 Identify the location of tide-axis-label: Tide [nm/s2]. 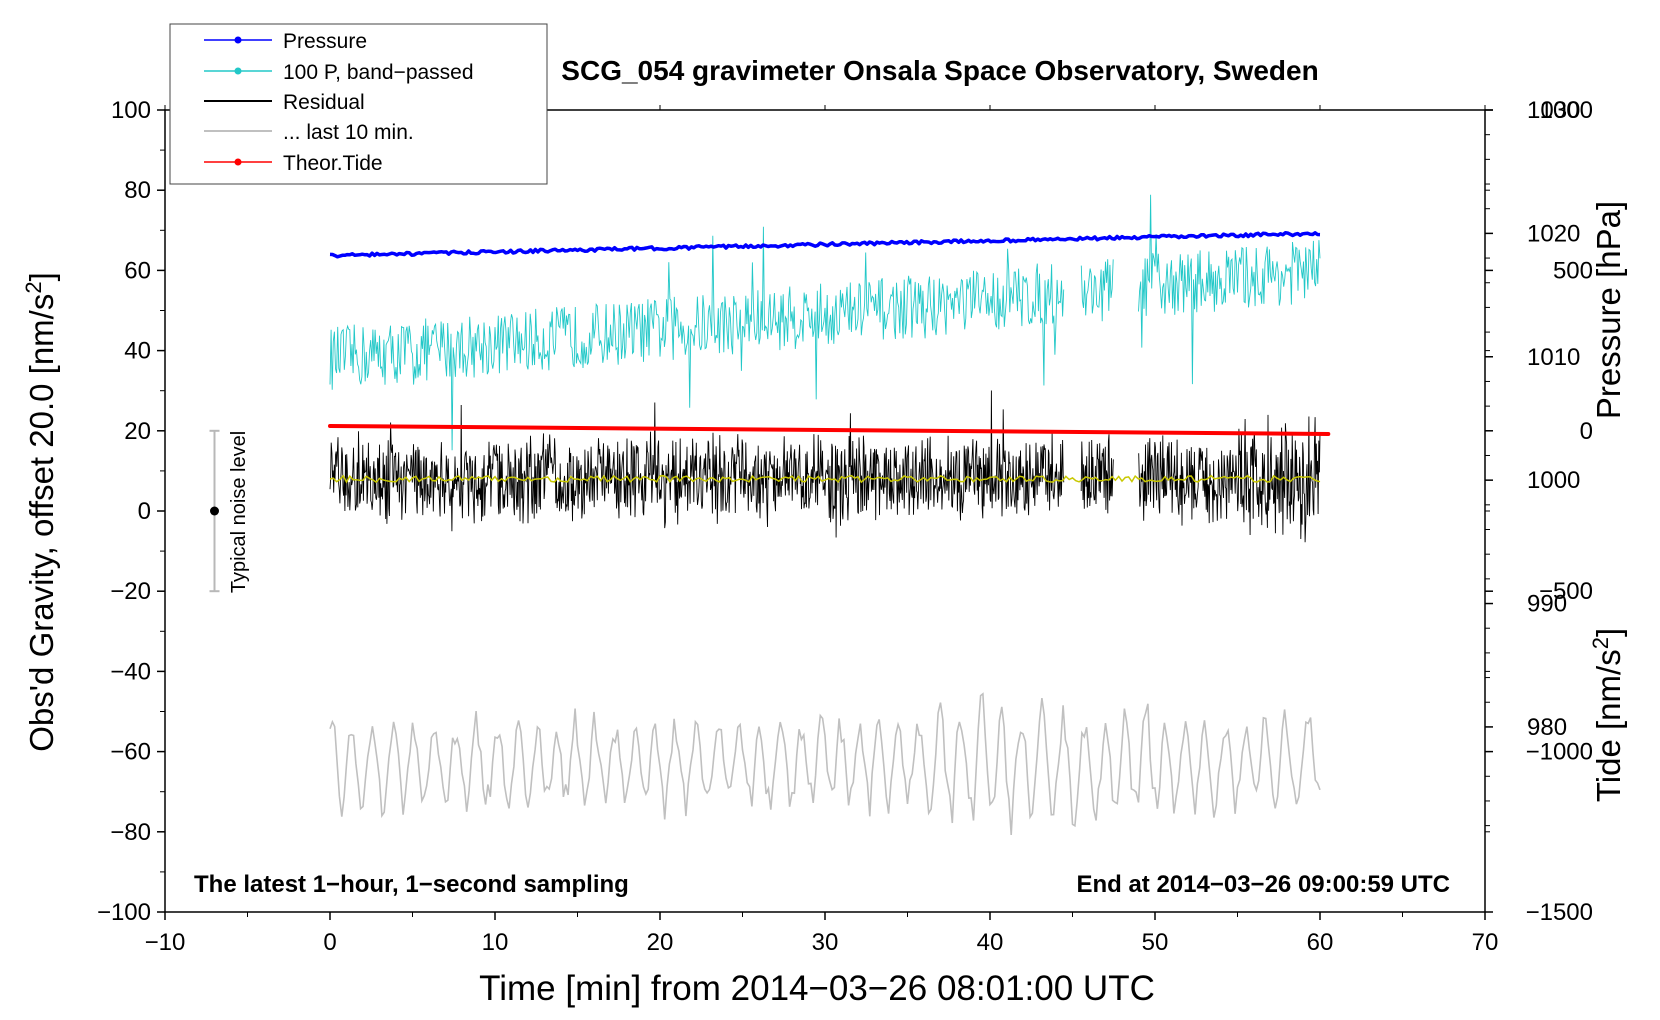
(1607, 715).